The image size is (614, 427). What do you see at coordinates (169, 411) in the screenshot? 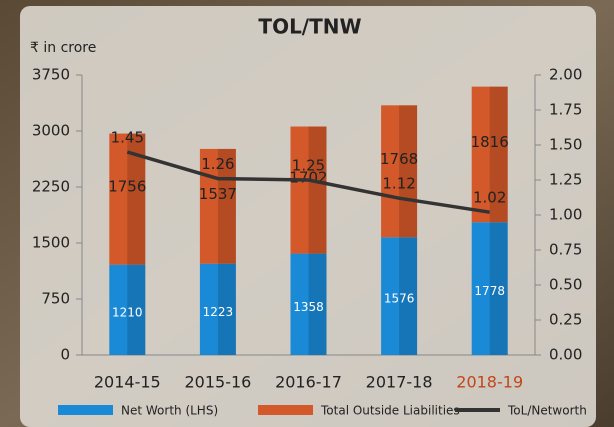
I see `legend-label: Net Worth (LHS)` at bounding box center [169, 411].